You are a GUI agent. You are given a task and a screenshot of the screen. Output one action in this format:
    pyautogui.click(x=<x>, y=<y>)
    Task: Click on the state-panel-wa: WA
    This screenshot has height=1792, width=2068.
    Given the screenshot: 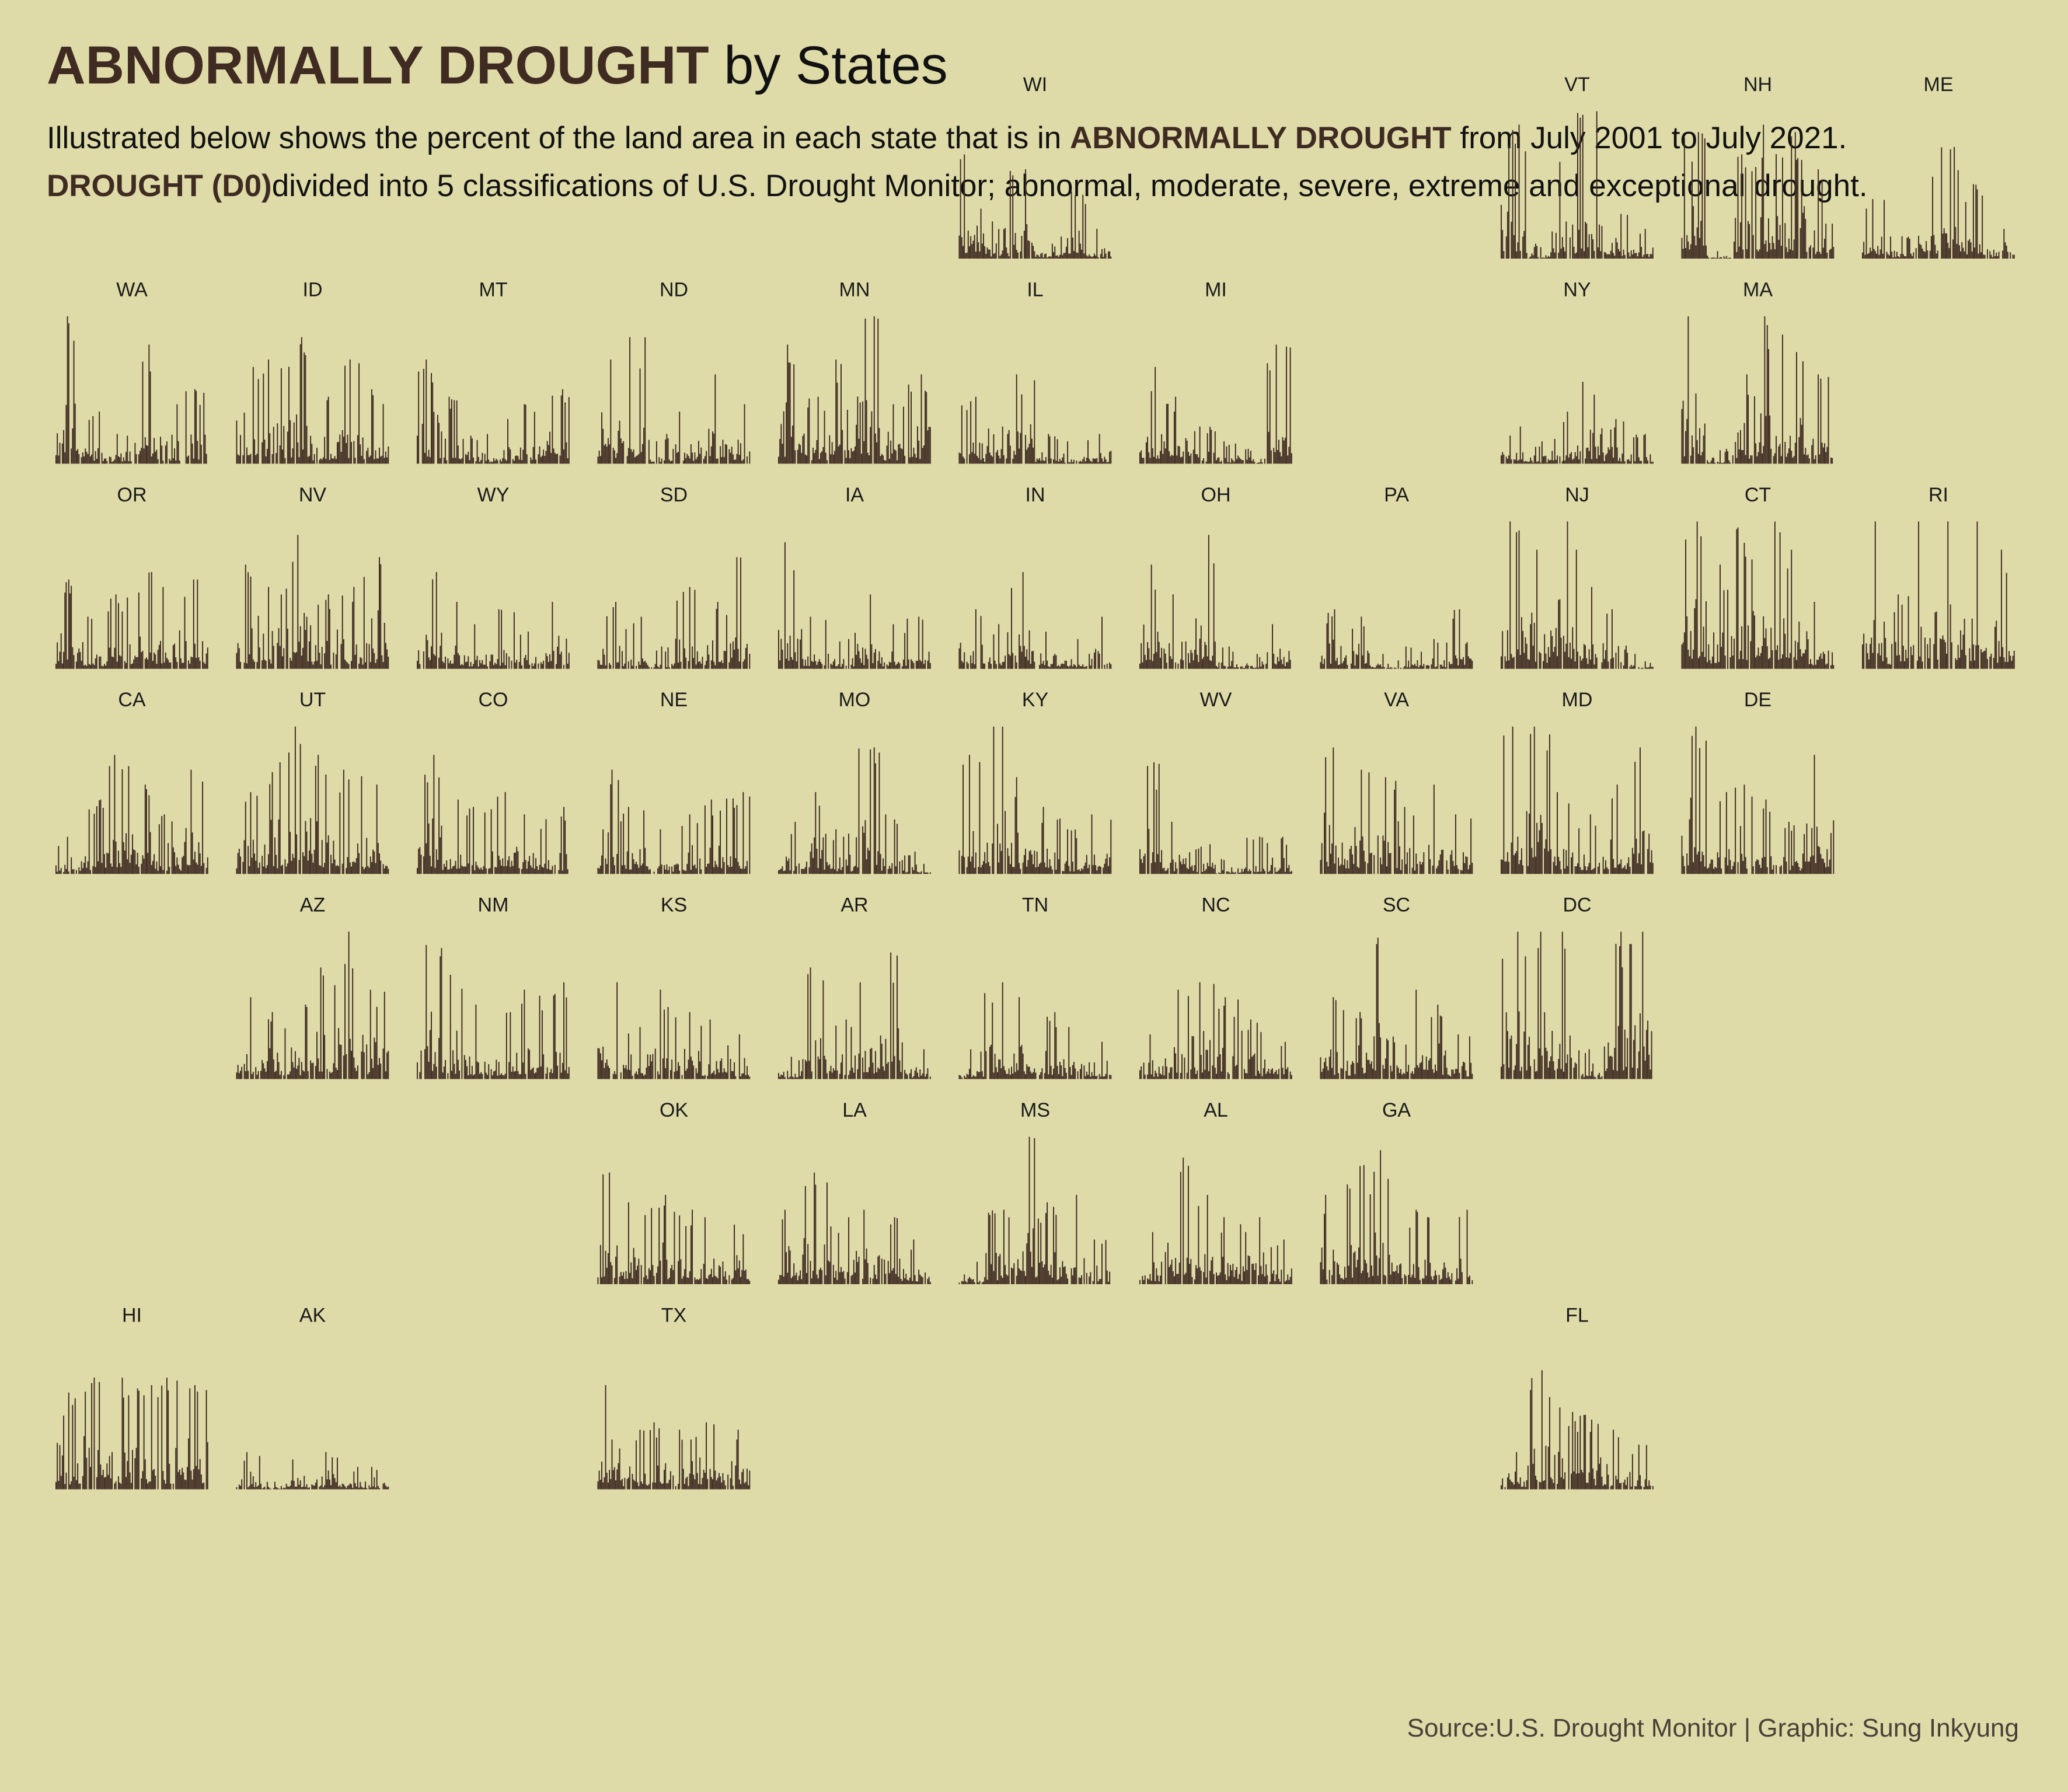 What is the action you would take?
    pyautogui.click(x=131, y=370)
    